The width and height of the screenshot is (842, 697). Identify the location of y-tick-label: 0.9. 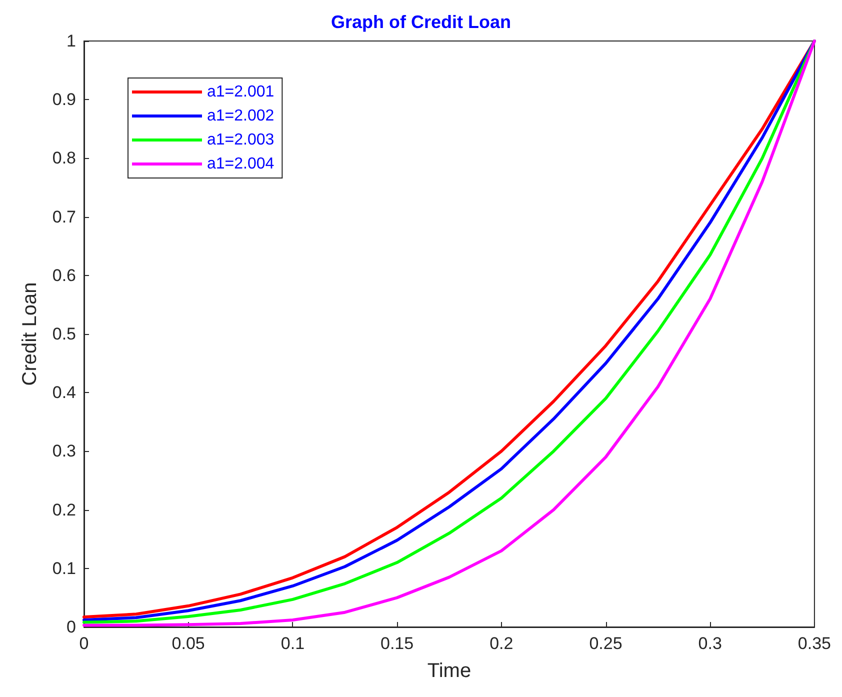
(64, 100).